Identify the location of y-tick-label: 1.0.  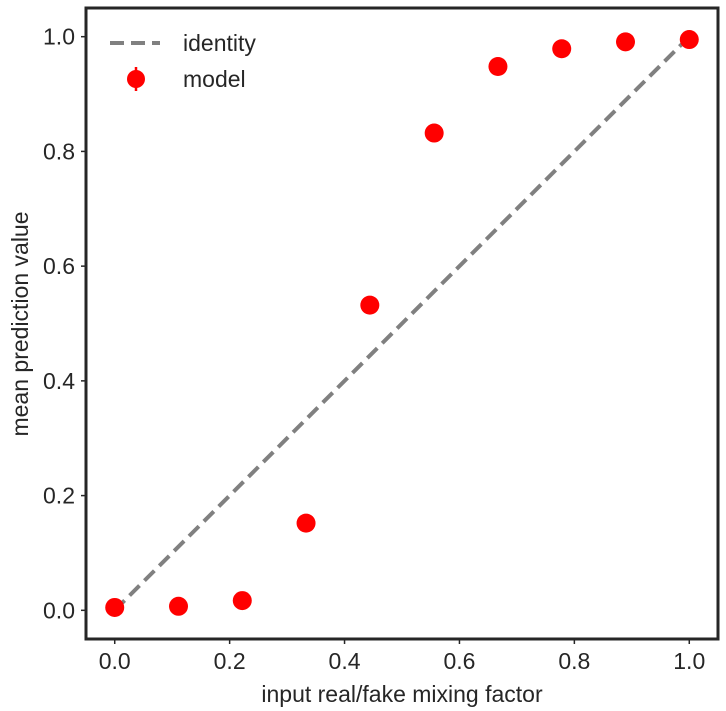
(59, 37).